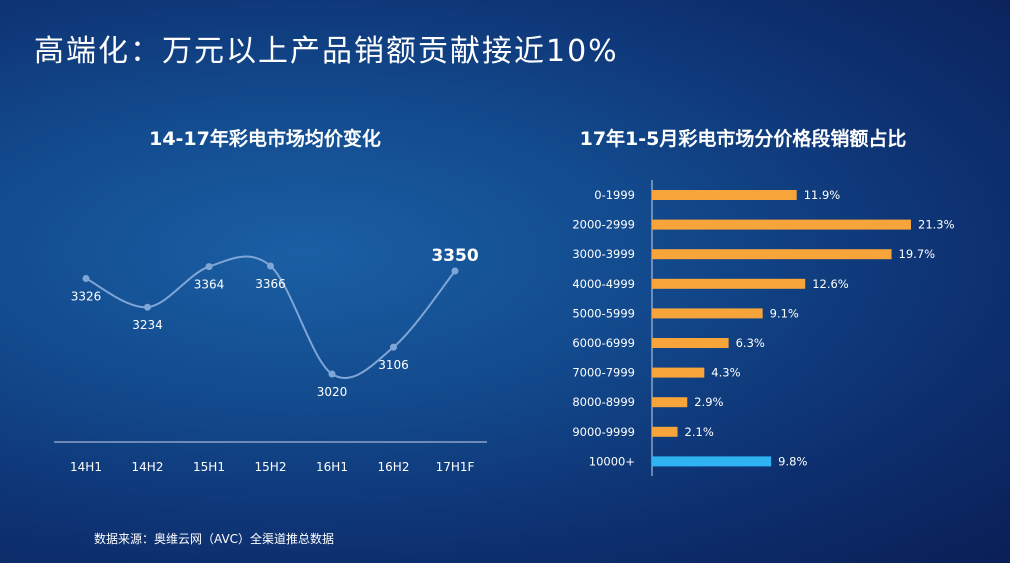  What do you see at coordinates (781, 328) in the screenshot?
I see `bar-chart-bars` at bounding box center [781, 328].